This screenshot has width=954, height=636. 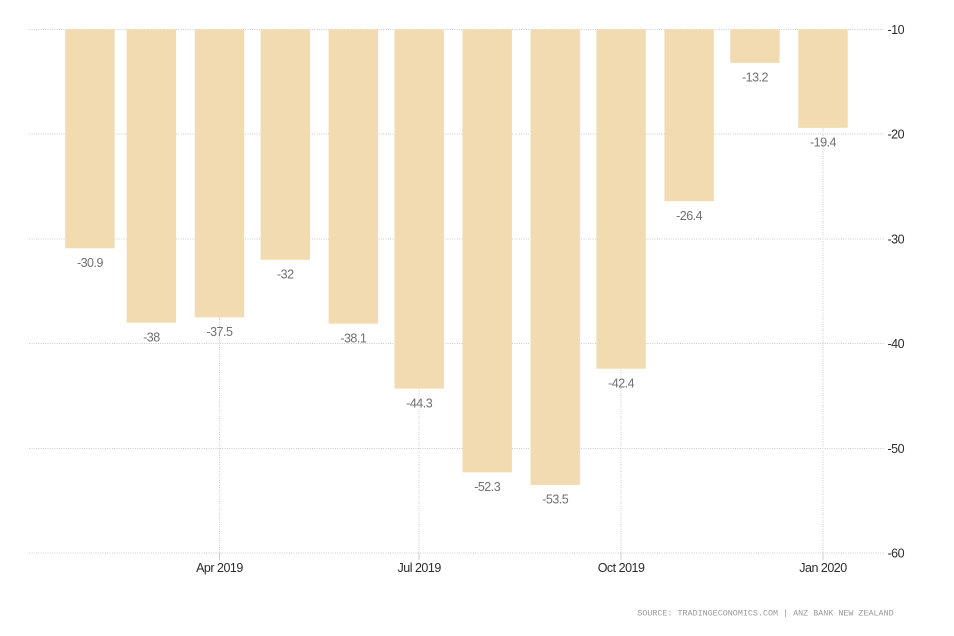 I want to click on svg-text: Jul 2019, so click(x=420, y=568).